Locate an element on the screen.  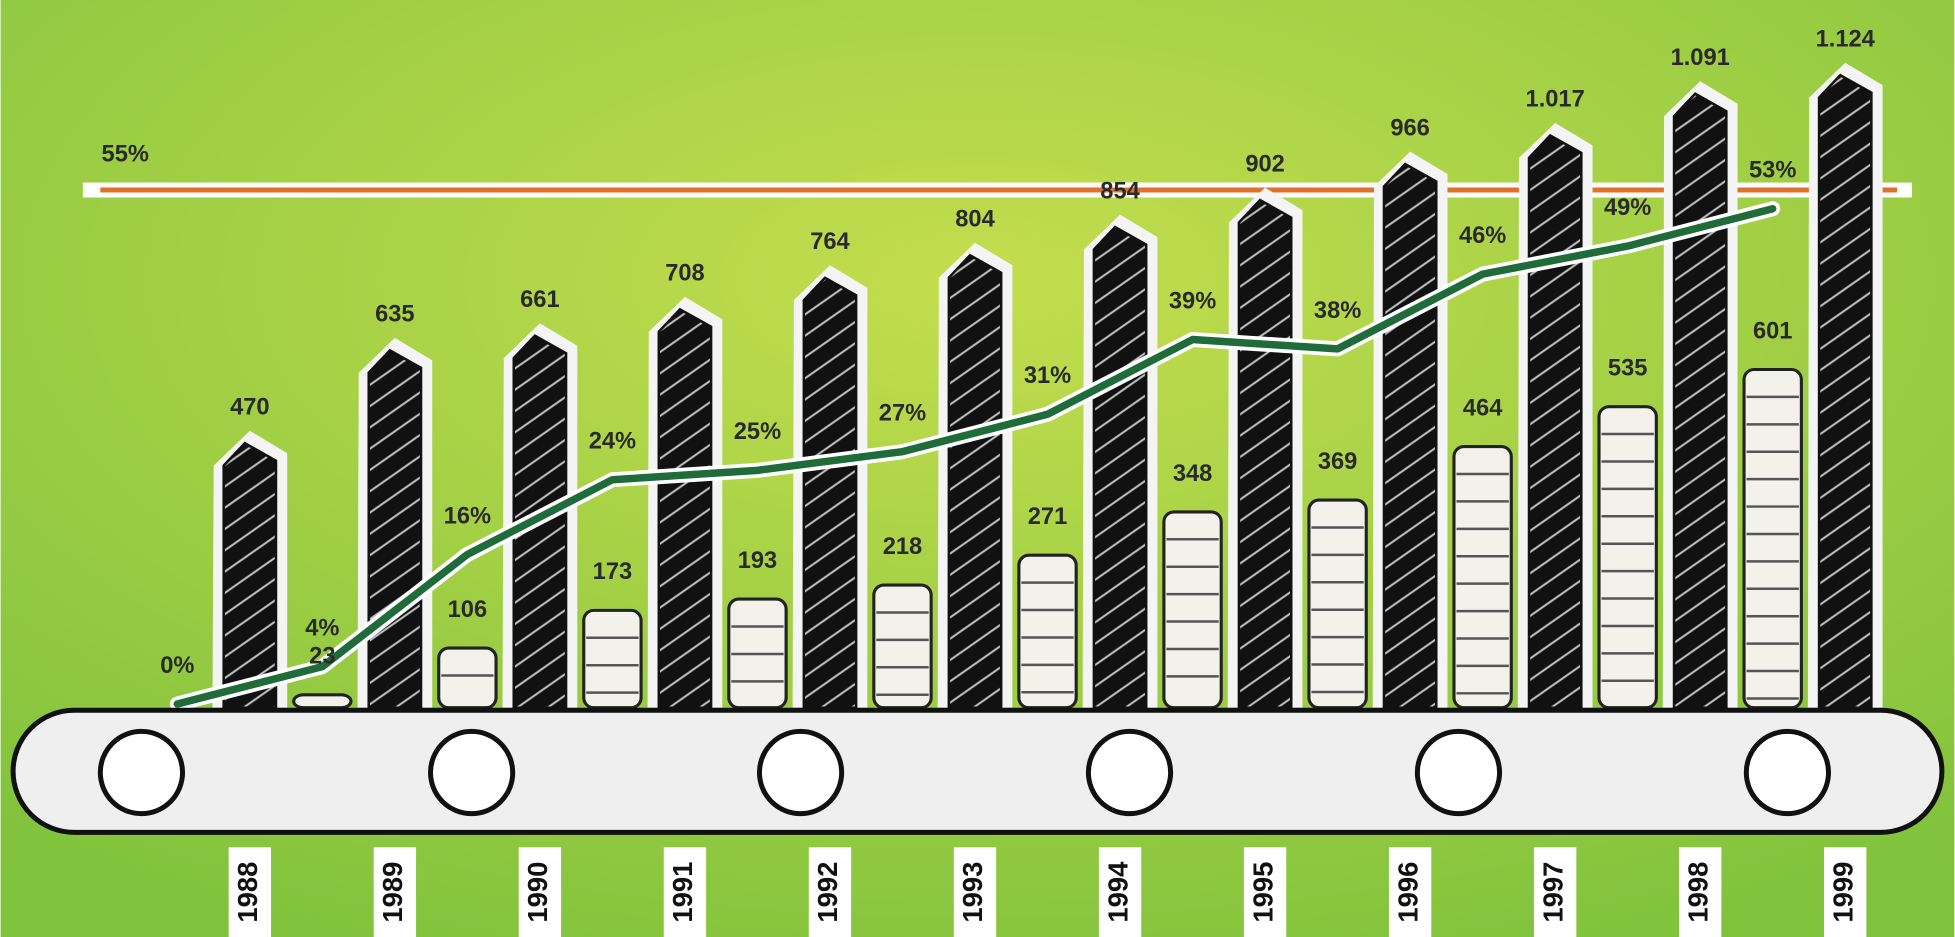
percent-label: 46% is located at coordinates (1482, 236).